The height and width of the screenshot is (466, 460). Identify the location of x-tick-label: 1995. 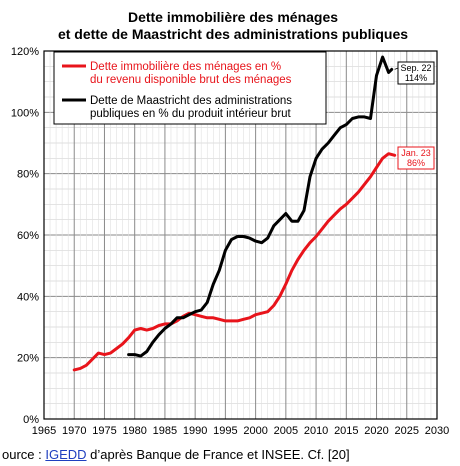
(225, 431).